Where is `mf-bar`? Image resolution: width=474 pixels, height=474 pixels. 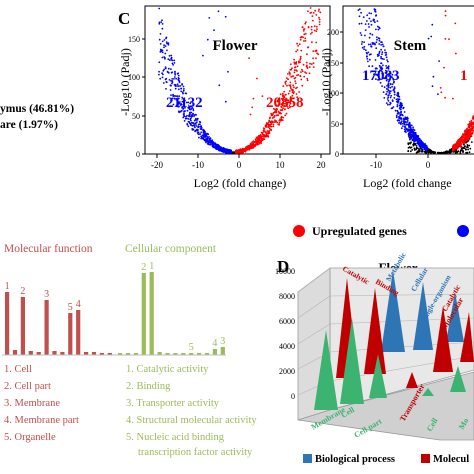
mf-bar is located at coordinates (54, 353).